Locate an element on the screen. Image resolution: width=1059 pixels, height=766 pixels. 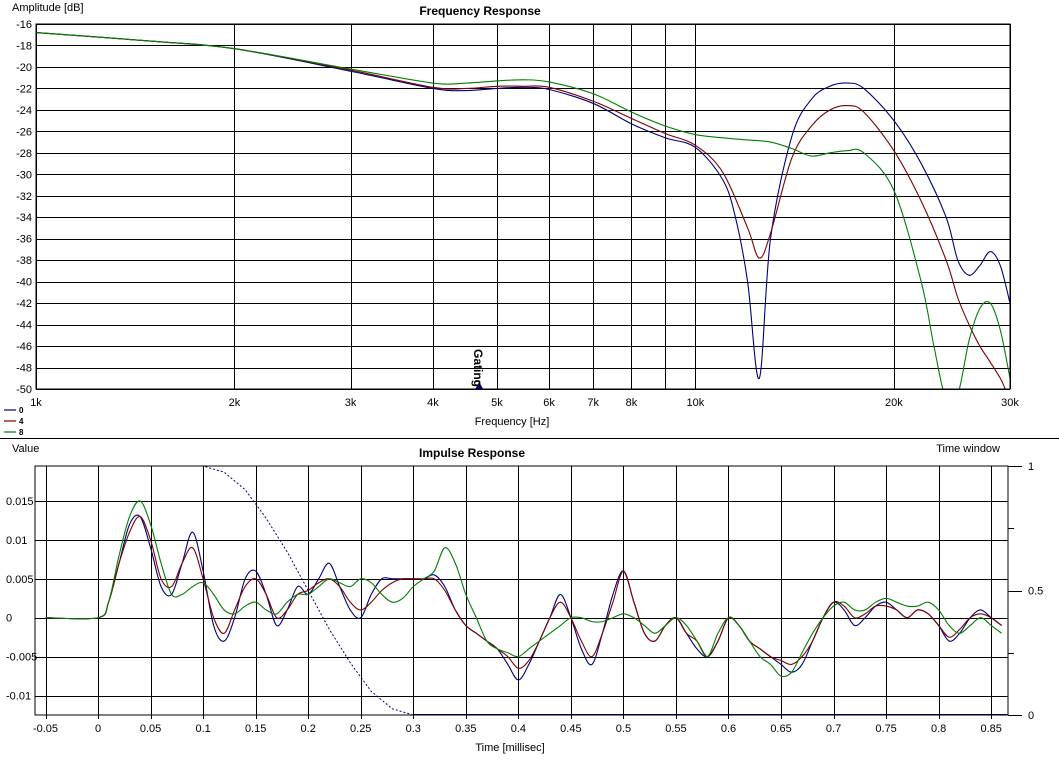
ir-x-tick-label: 0.65 is located at coordinates (780, 729).